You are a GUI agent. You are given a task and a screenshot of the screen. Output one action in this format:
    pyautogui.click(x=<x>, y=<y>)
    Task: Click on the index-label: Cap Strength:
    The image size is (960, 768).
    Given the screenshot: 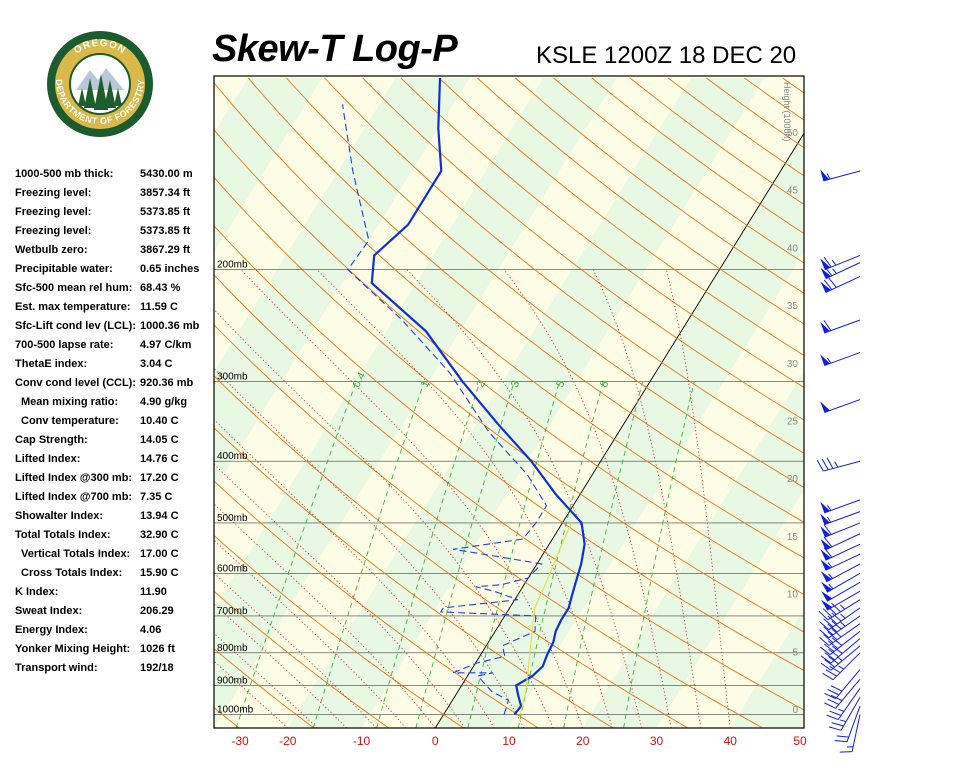 What is the action you would take?
    pyautogui.click(x=51, y=440)
    